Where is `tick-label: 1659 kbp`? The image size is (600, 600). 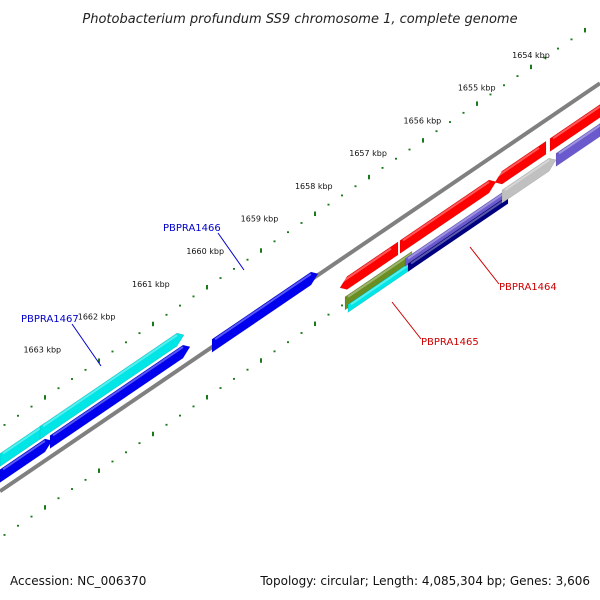 tick-label: 1659 kbp is located at coordinates (260, 219).